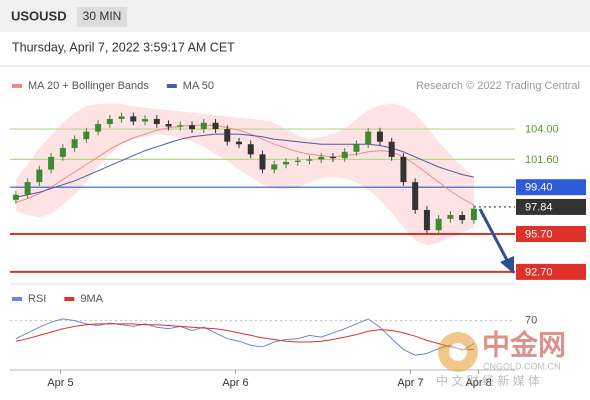 Image resolution: width=590 pixels, height=400 pixels. Describe the element at coordinates (524, 344) in the screenshot. I see `watermark-name: 中金网` at that location.